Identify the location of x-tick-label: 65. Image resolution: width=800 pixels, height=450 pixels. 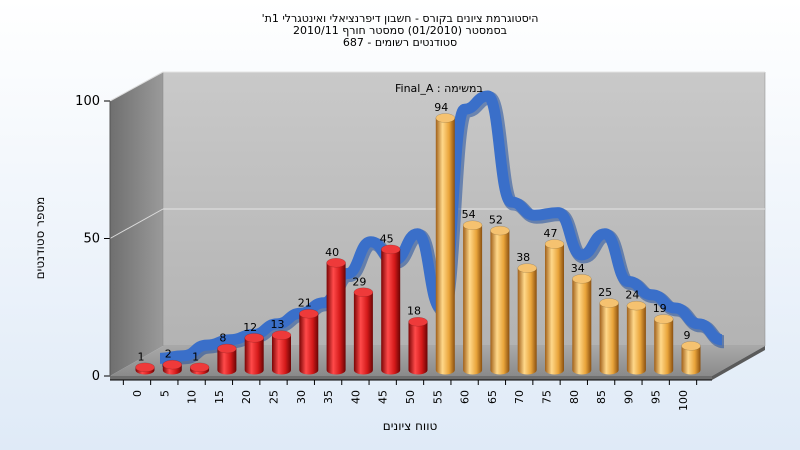
(492, 397).